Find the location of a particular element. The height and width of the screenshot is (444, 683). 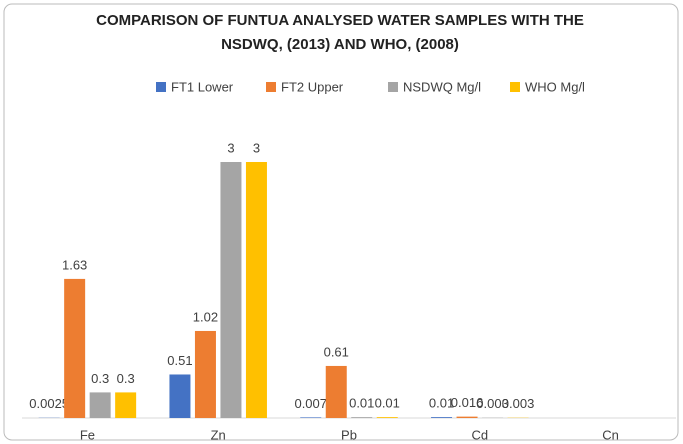

data-label: 0.0025 is located at coordinates (49, 403).